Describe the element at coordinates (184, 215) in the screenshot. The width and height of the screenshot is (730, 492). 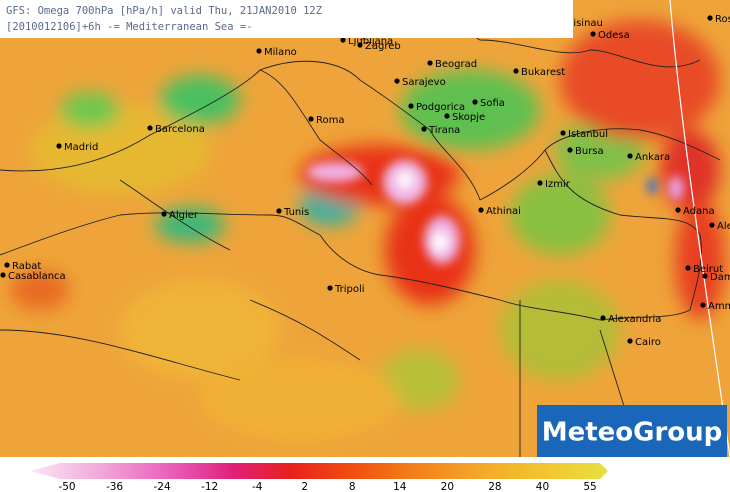
I see `city-label: Algier` at that location.